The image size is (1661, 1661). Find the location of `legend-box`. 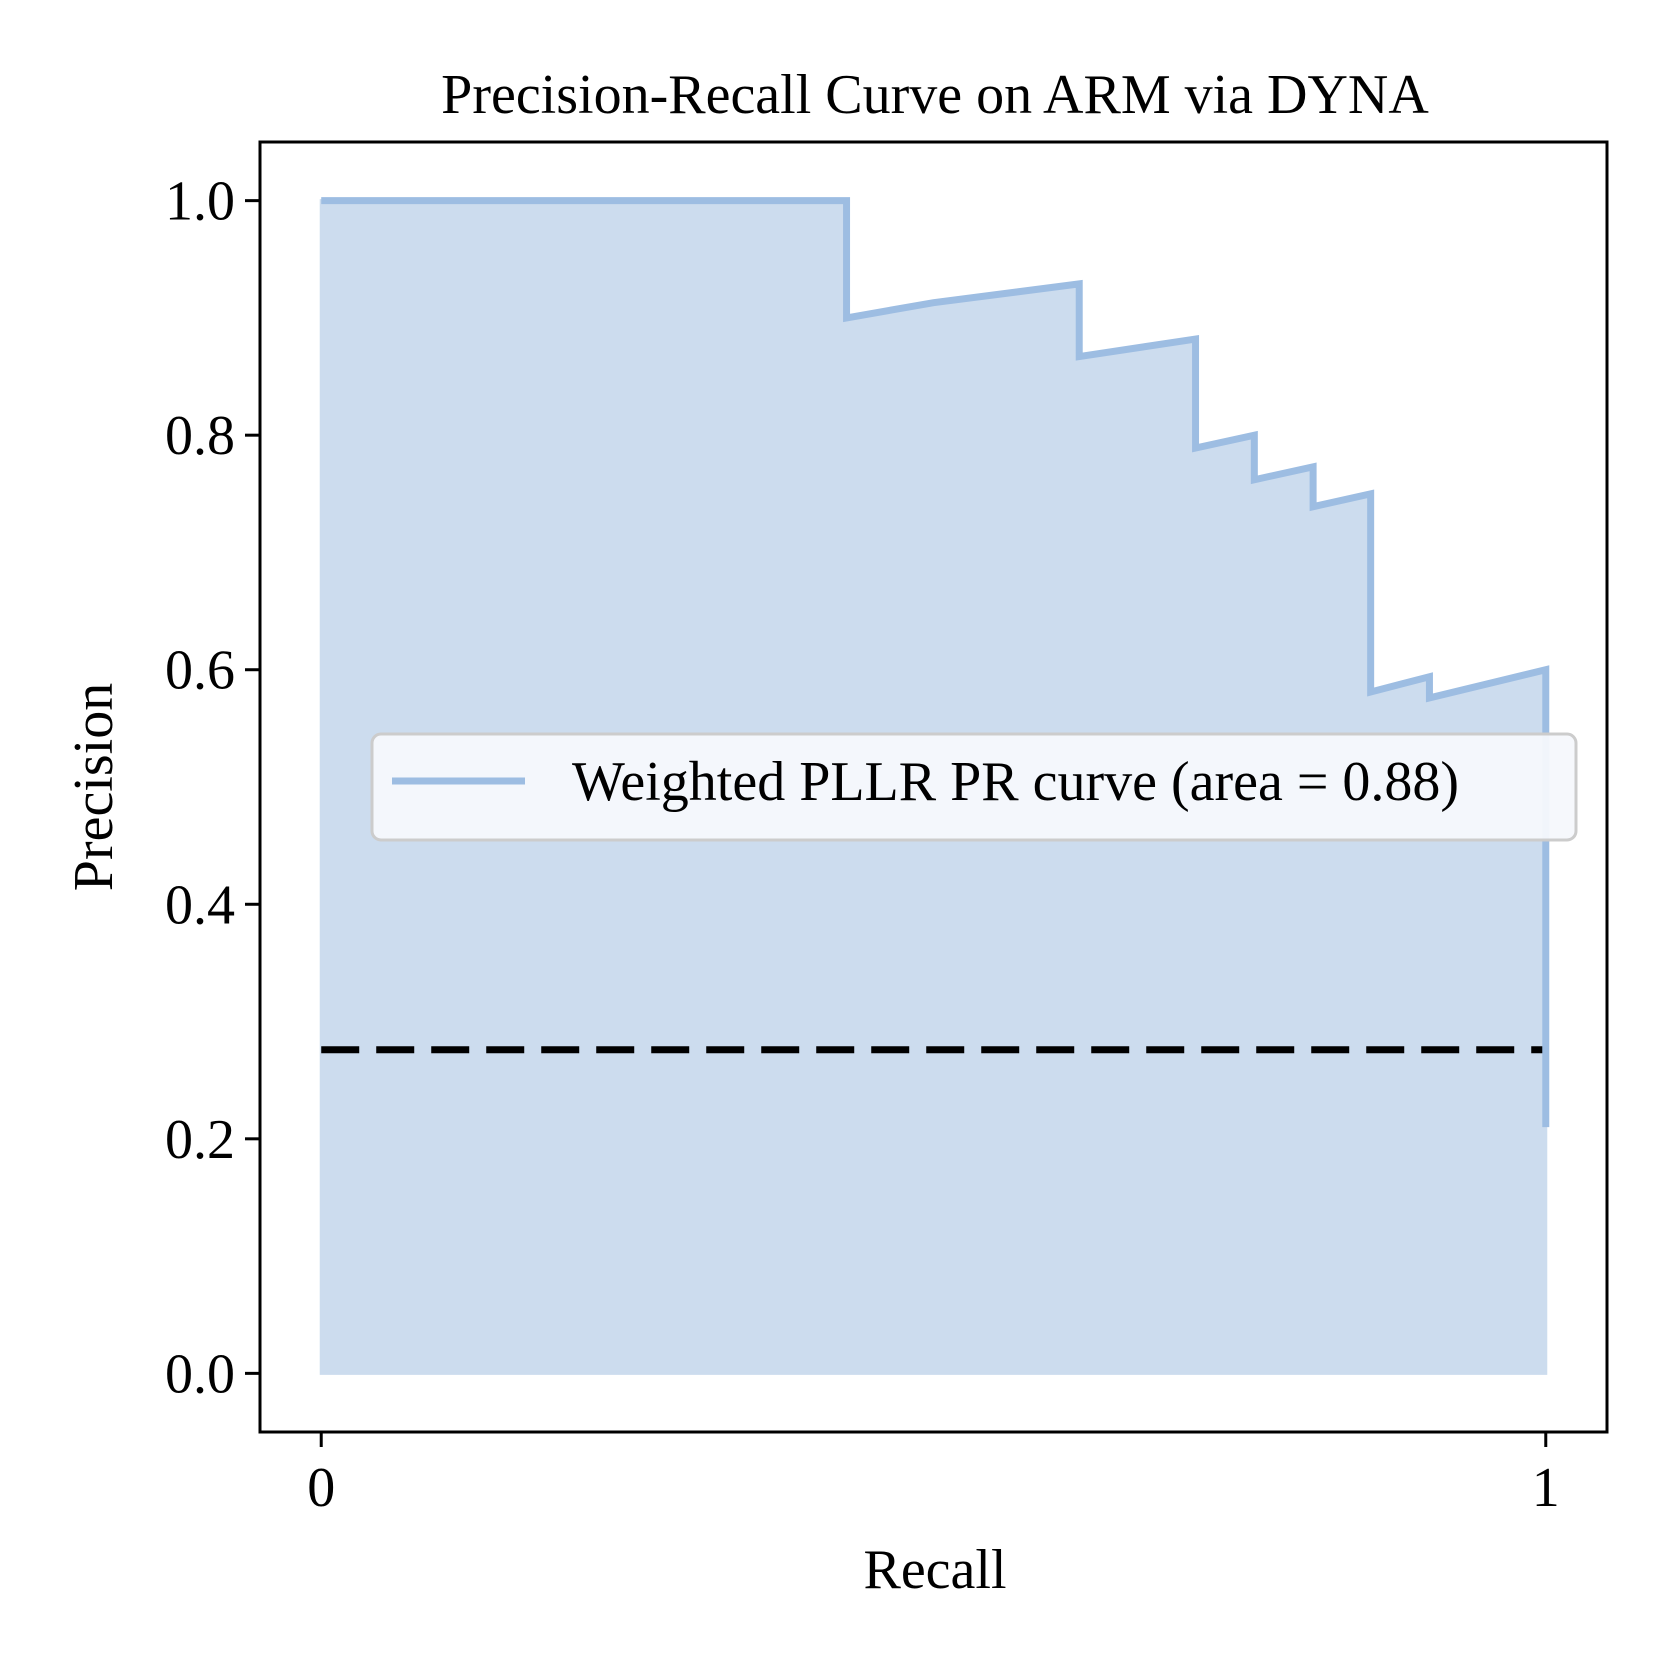

legend-box is located at coordinates (974, 787).